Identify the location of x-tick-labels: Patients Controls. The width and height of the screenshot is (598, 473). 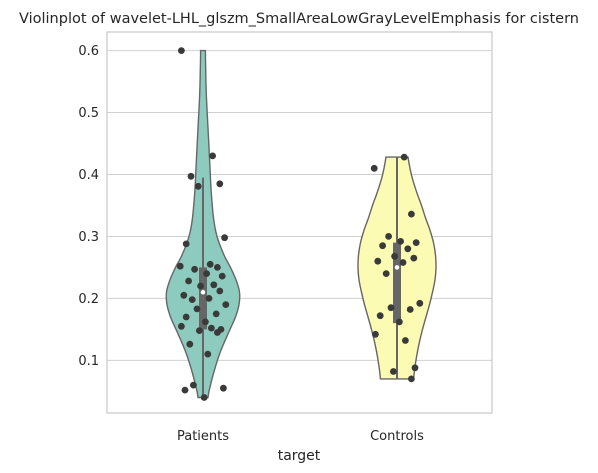
(300, 436).